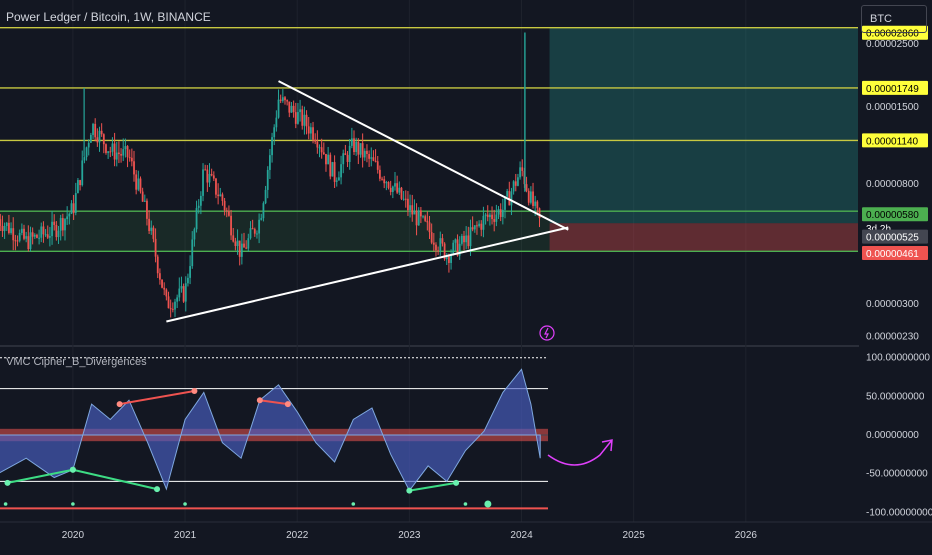 This screenshot has width=932, height=555. I want to click on price-label-level-bg, so click(895, 87).